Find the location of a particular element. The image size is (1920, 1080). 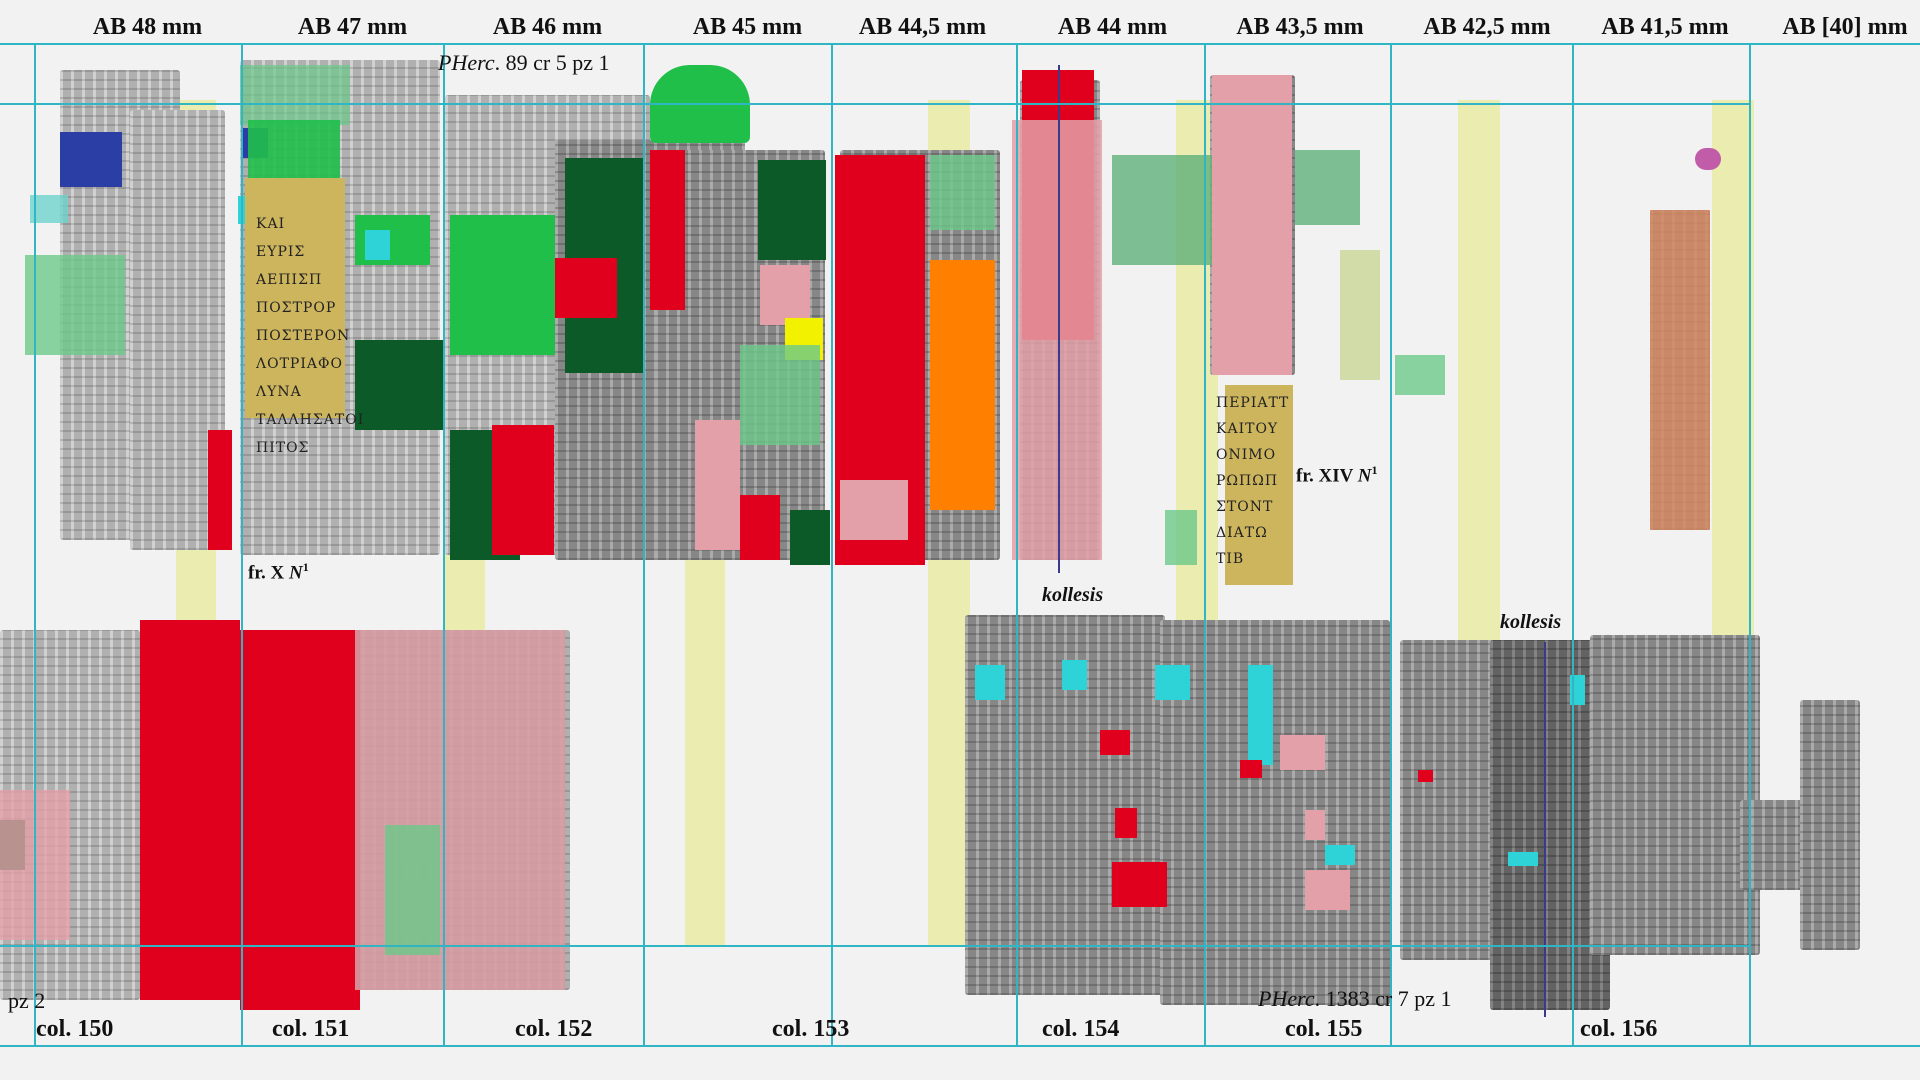

greek-line: ΚΑΙΤΟΥ is located at coordinates (1247, 429).